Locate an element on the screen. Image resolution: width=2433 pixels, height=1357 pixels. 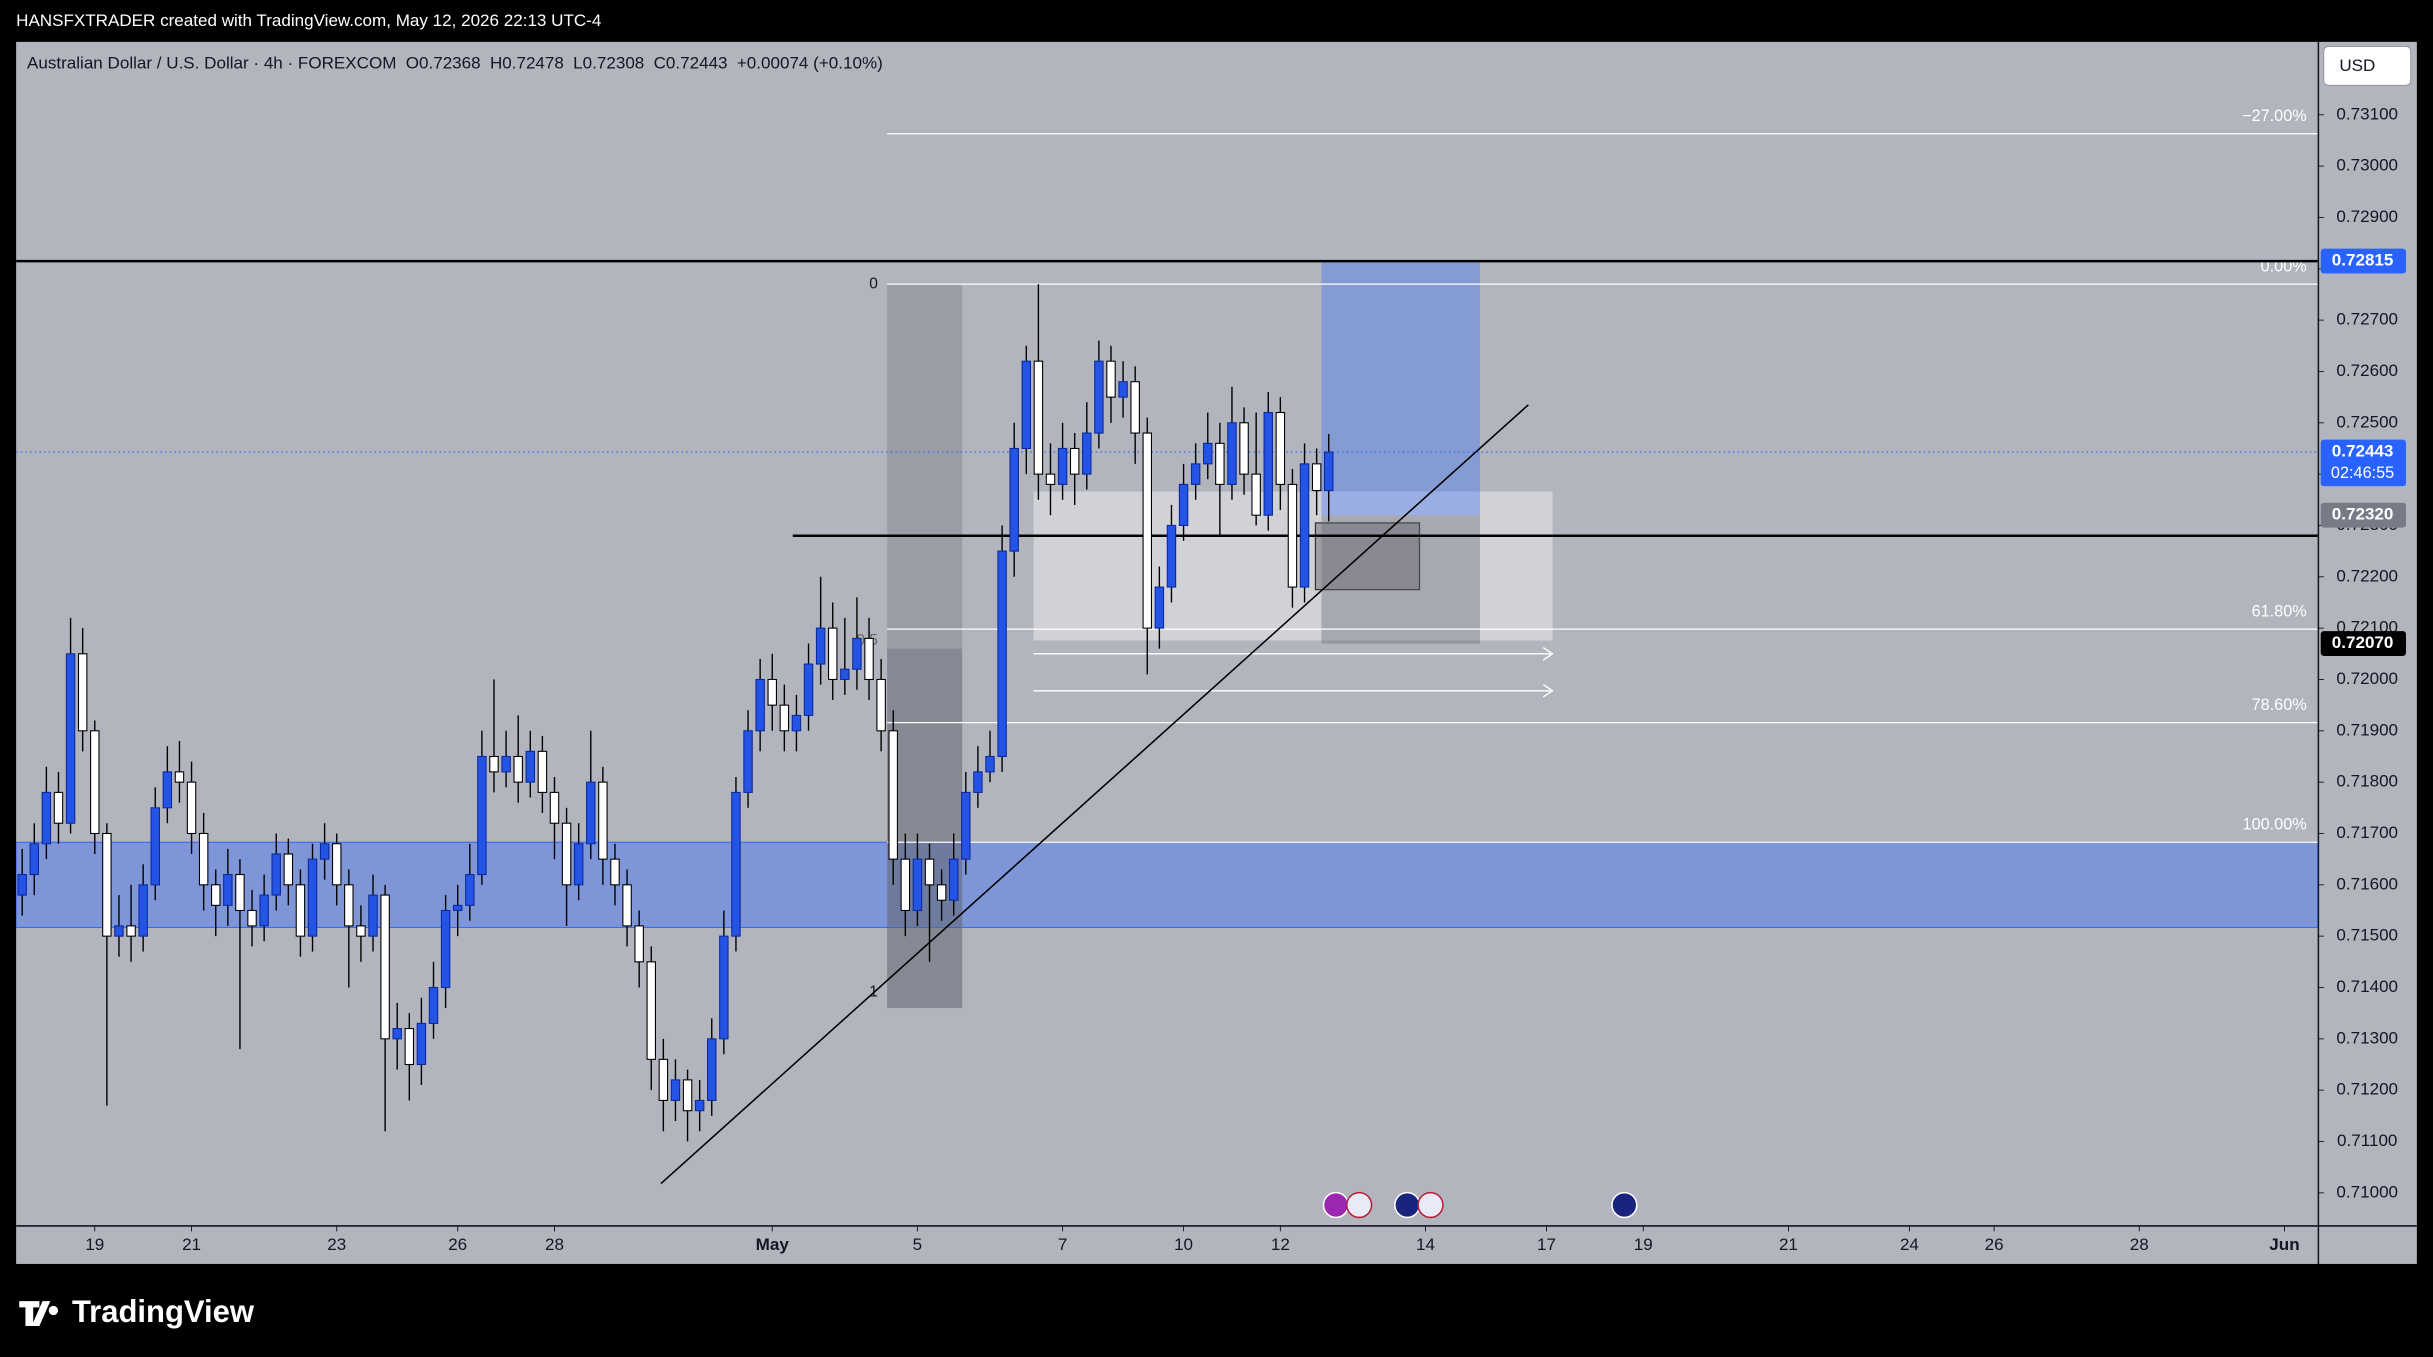
measure-label: 0 is located at coordinates (873, 283).